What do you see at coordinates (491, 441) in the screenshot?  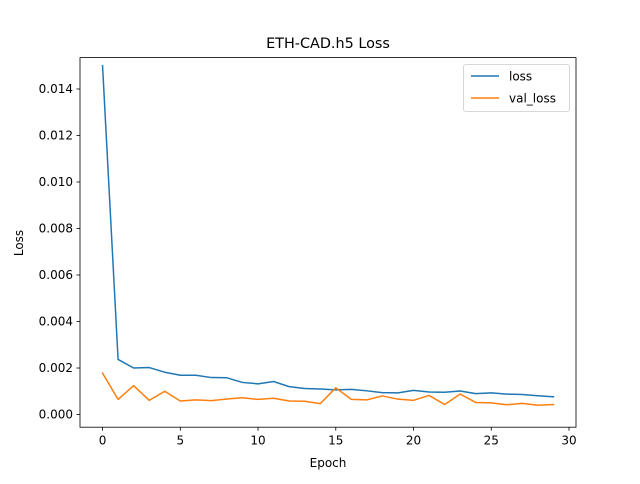 I see `x-tick-label: 25` at bounding box center [491, 441].